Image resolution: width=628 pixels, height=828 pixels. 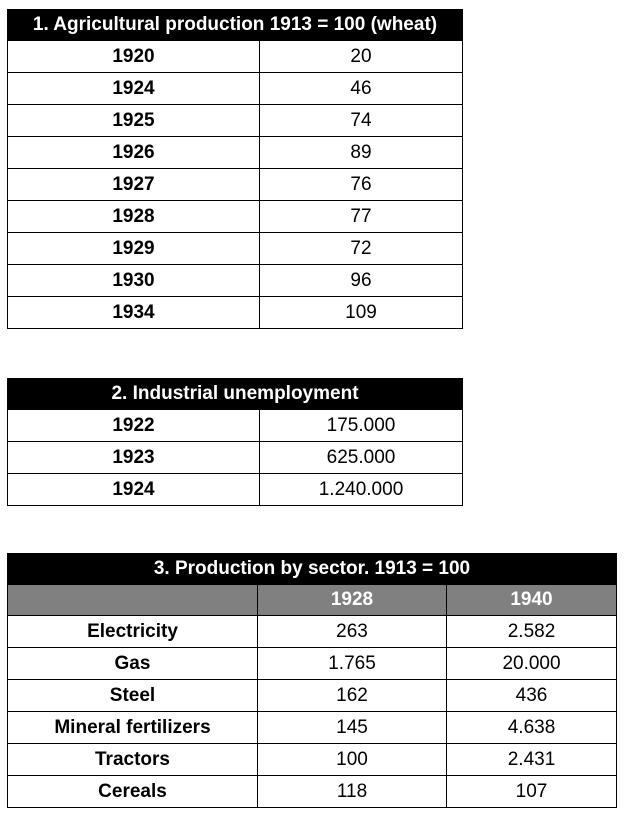 I want to click on row-label-cell: 1923, so click(x=133, y=457).